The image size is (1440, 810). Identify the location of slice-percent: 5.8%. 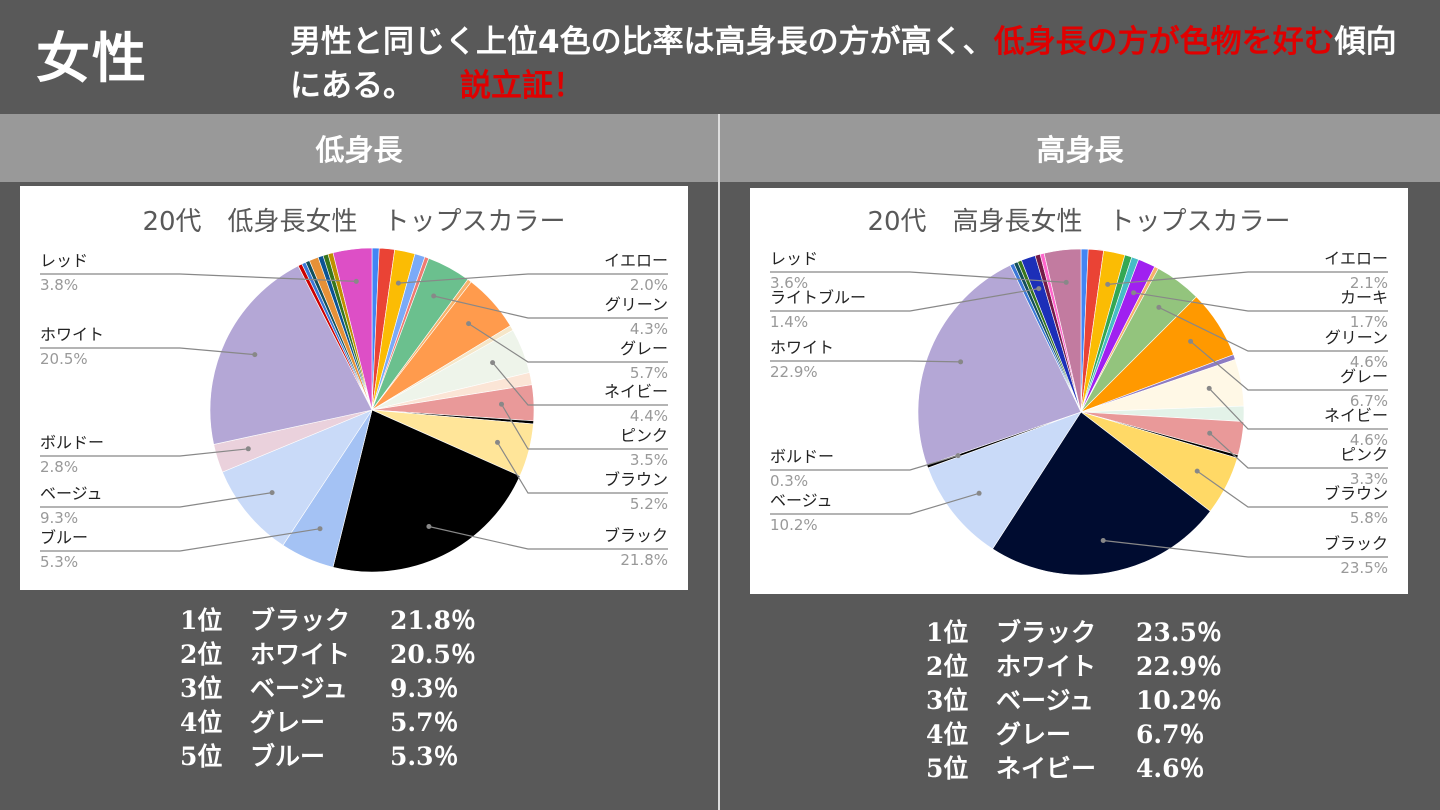
(1369, 518).